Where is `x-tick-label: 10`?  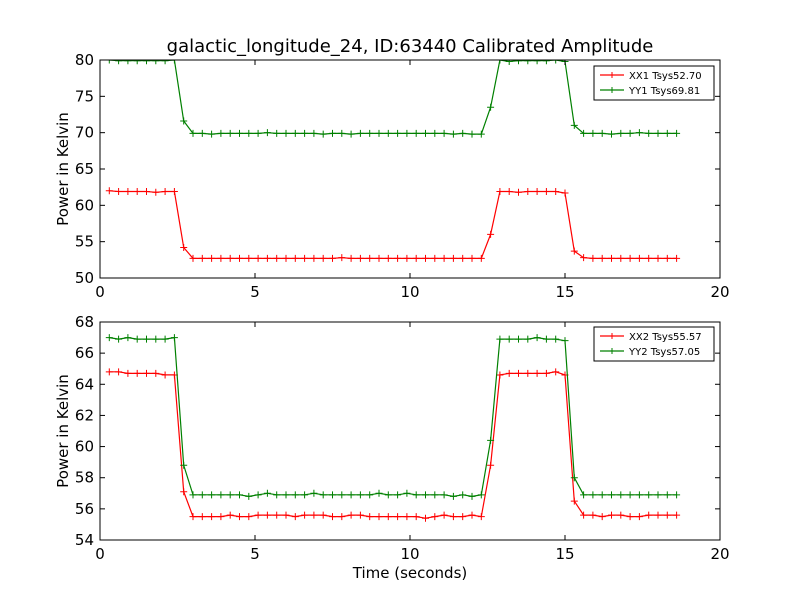 x-tick-label: 10 is located at coordinates (409, 554).